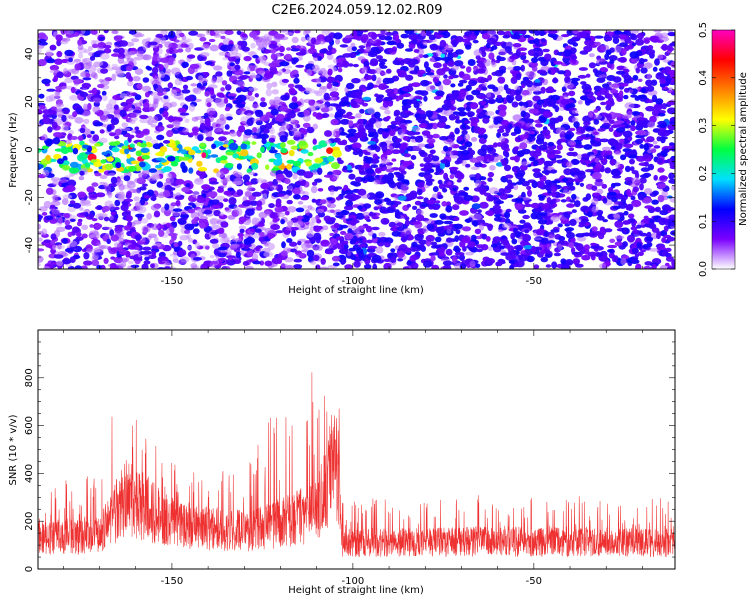  I want to click on figure-title: C2E6.2024.059.12.02.R09, so click(356, 10).